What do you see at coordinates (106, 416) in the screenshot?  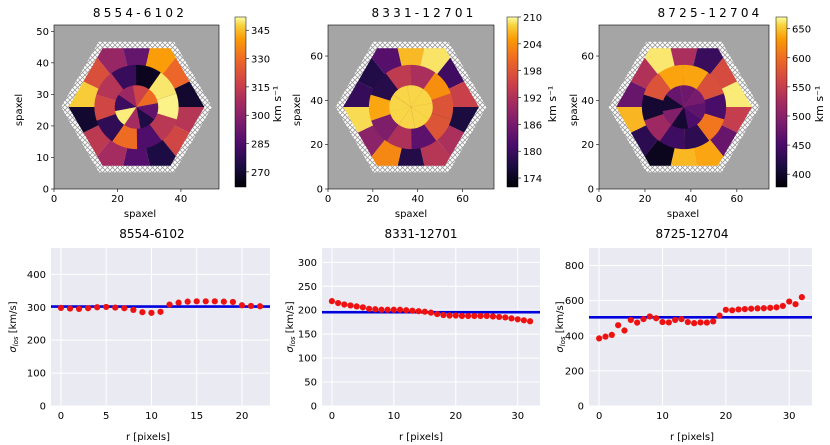 I see `x-tick-label: 5` at bounding box center [106, 416].